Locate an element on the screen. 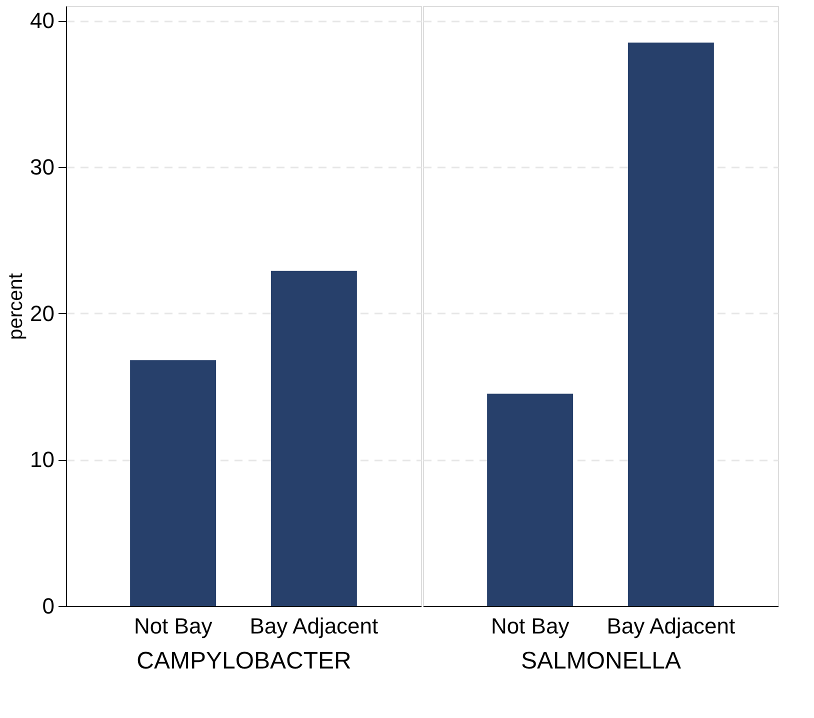  y-tick-label: 0 is located at coordinates (48, 606).